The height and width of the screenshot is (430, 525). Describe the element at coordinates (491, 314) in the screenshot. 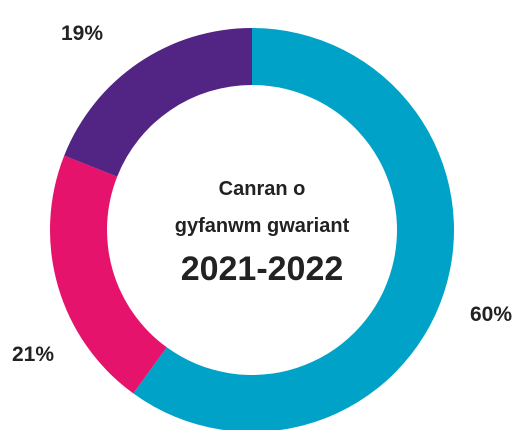

I see `slice-label-60: 60%` at that location.